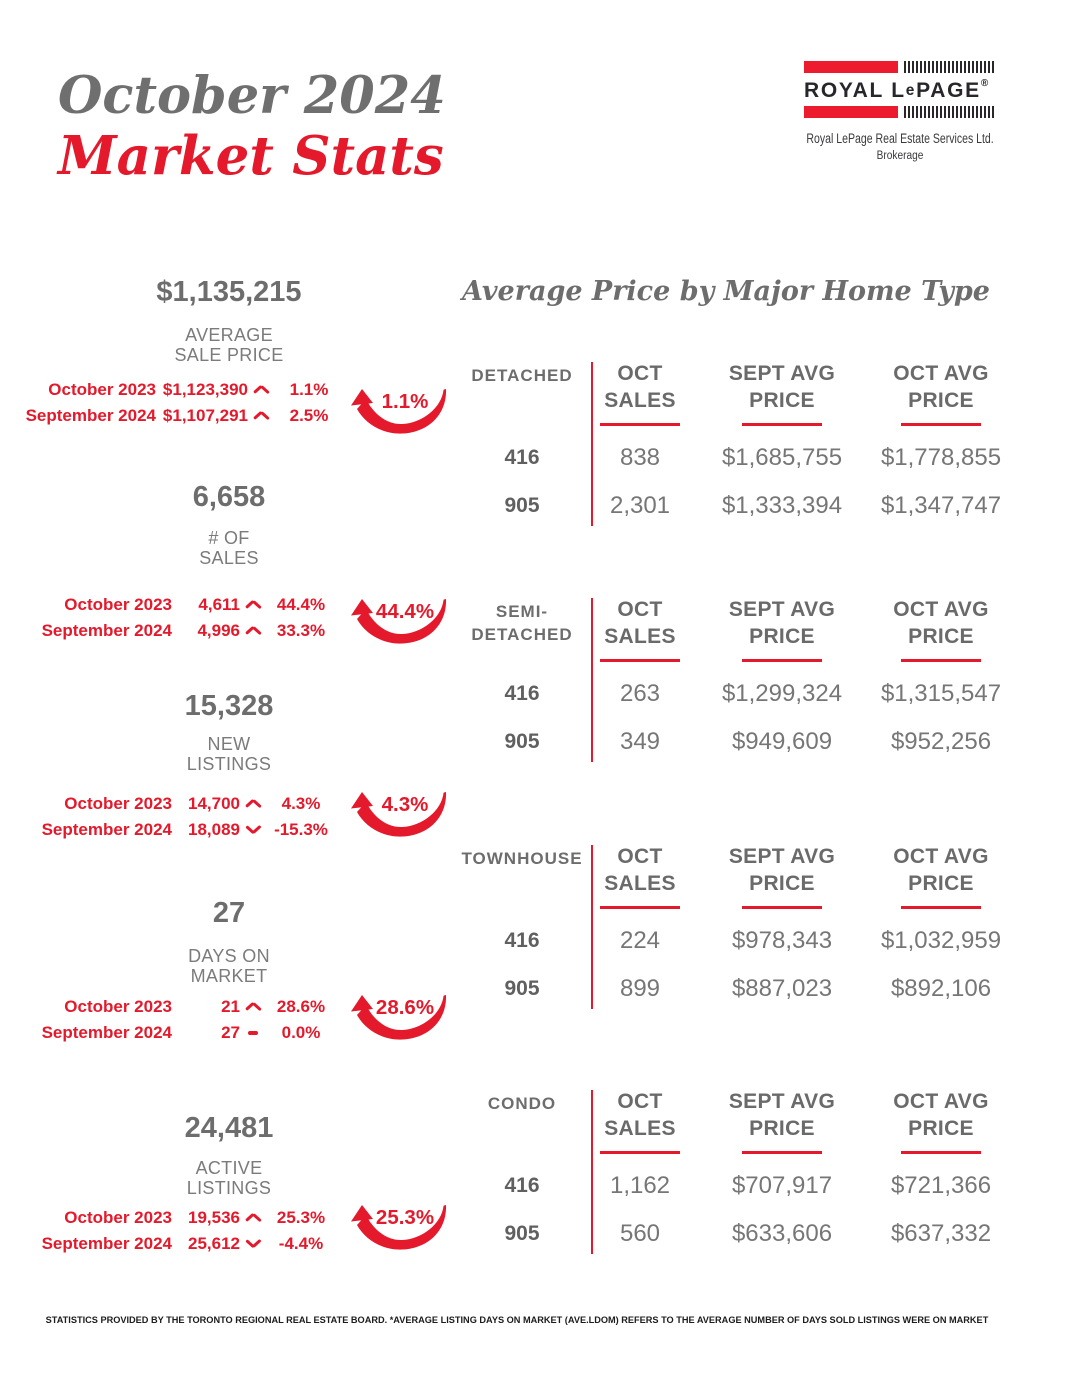  I want to click on curved-arrow-icon: 1.1%, so click(399, 411).